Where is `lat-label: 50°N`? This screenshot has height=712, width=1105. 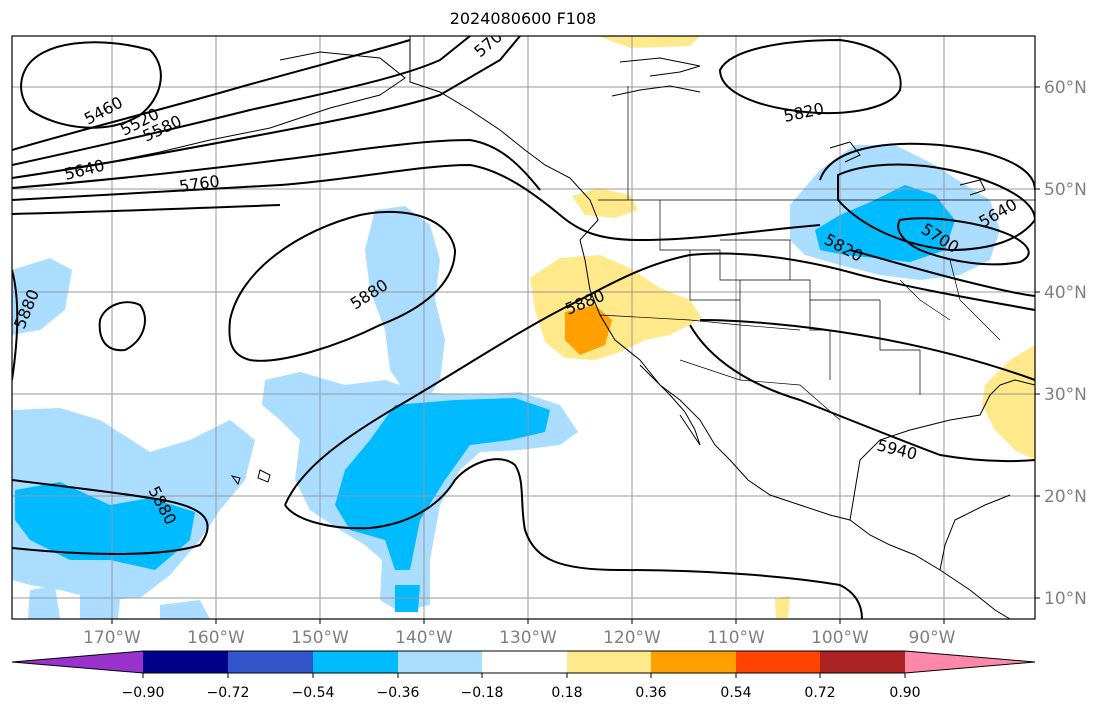 lat-label: 50°N is located at coordinates (1065, 190).